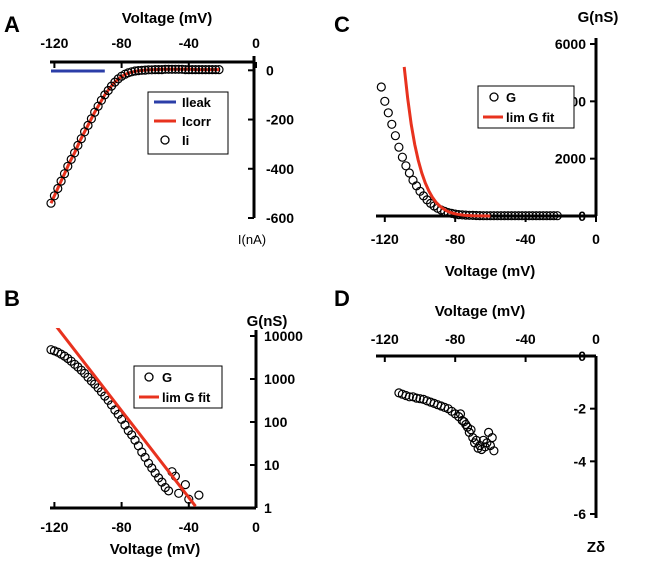  I want to click on panel-a-y-axis-title: I(nA), so click(252, 239).